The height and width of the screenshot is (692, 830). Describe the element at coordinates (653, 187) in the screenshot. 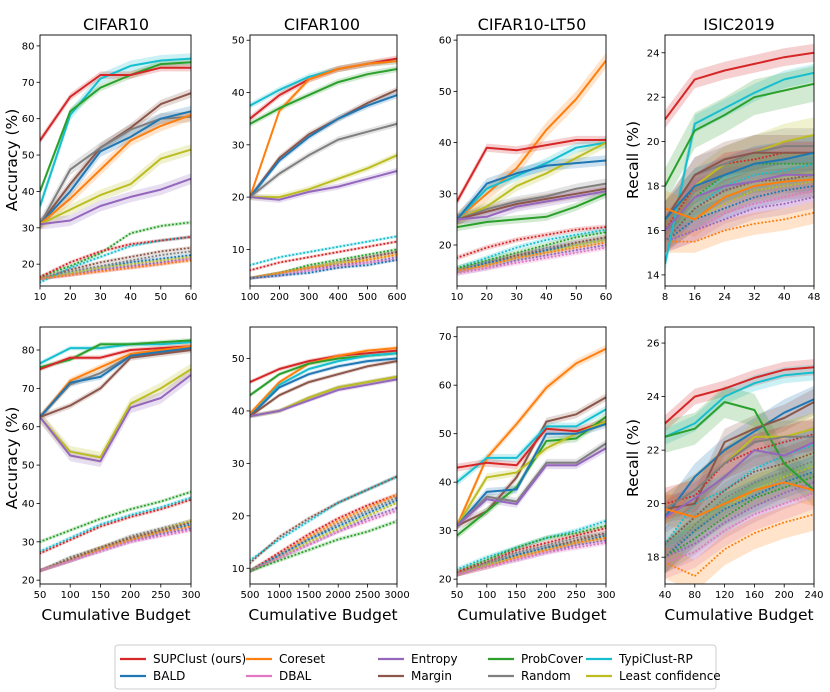

I see `y-tick-label: 18` at that location.